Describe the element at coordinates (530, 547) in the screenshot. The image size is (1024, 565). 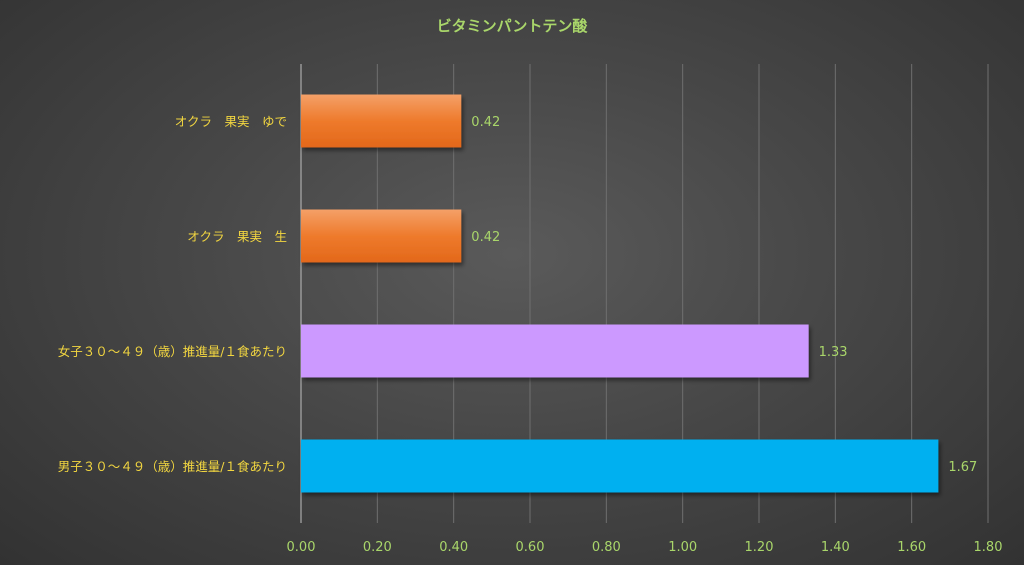
I see `x-tick-label: 0.60` at that location.